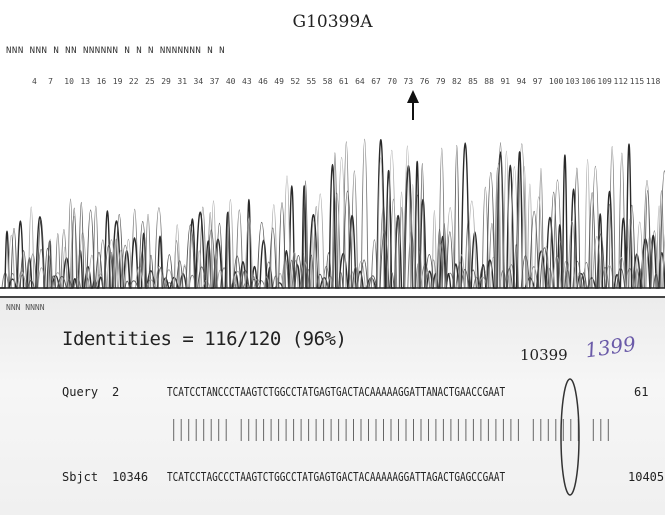  What do you see at coordinates (34, 81) in the screenshot?
I see `position-tick: 4` at bounding box center [34, 81].